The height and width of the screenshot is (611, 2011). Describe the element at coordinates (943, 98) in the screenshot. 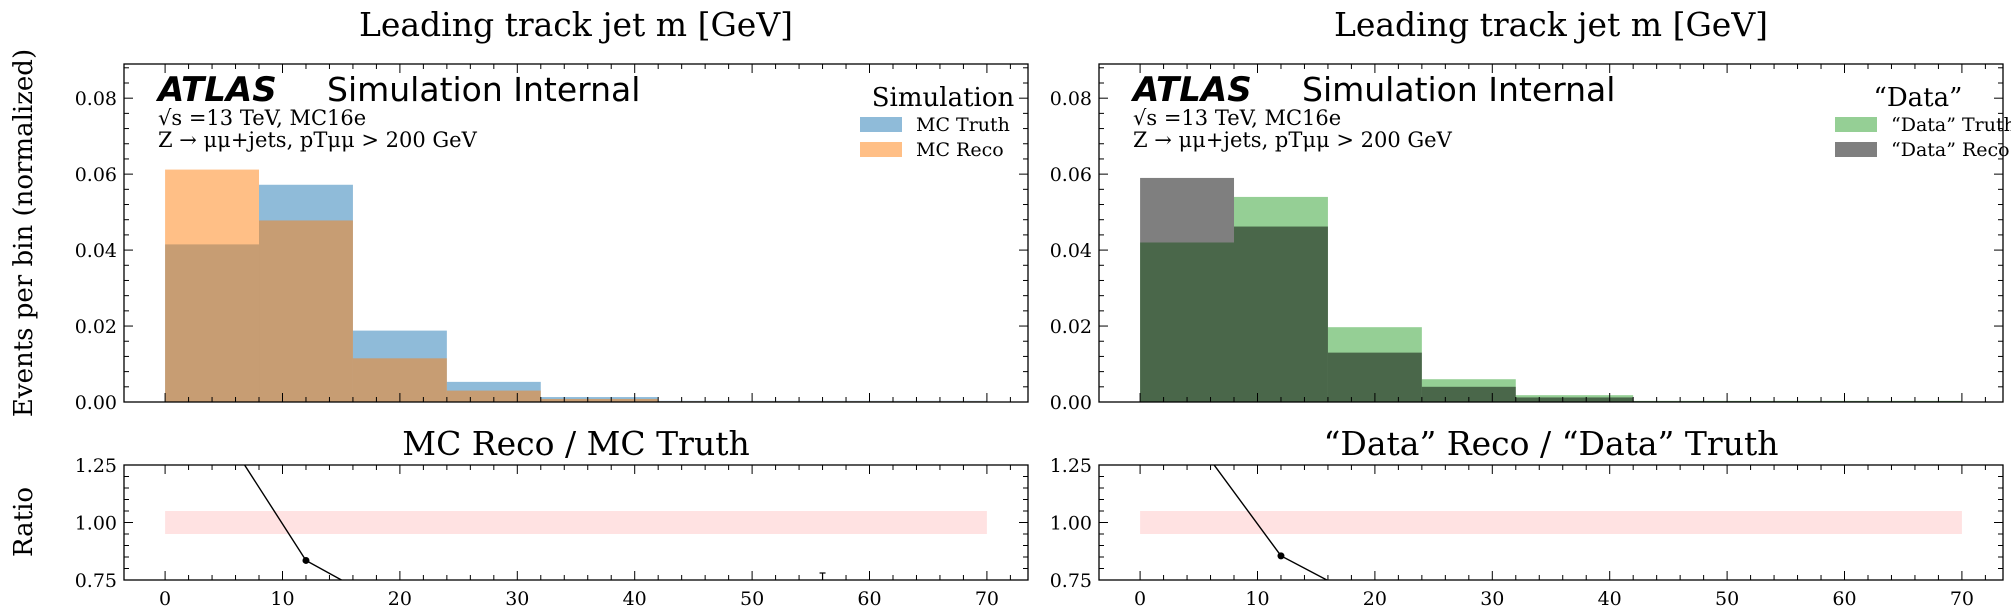

I see `legend-title: Simulation` at that location.